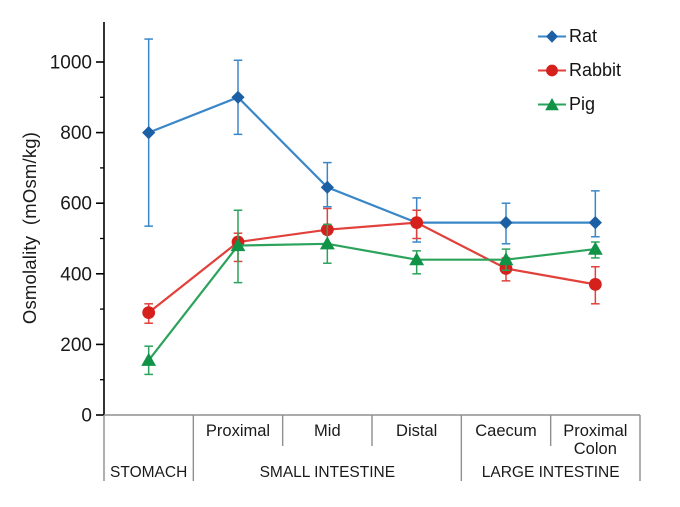  What do you see at coordinates (551, 472) in the screenshot?
I see `x-group-label: LARGE INTESTINE` at bounding box center [551, 472].